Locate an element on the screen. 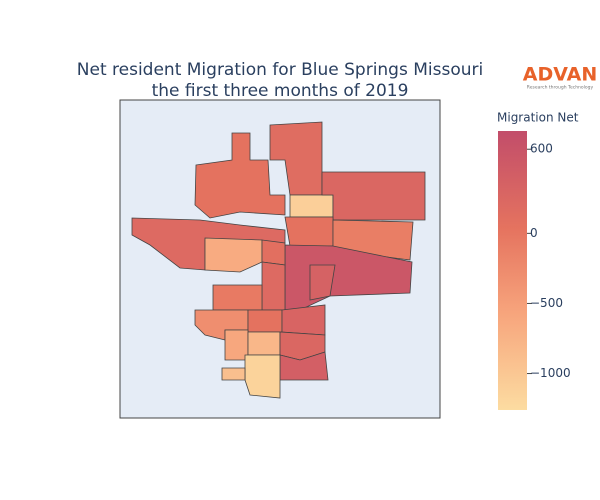 This screenshot has height=500, width=600. colorbar-tick-label: 600 is located at coordinates (541, 149).